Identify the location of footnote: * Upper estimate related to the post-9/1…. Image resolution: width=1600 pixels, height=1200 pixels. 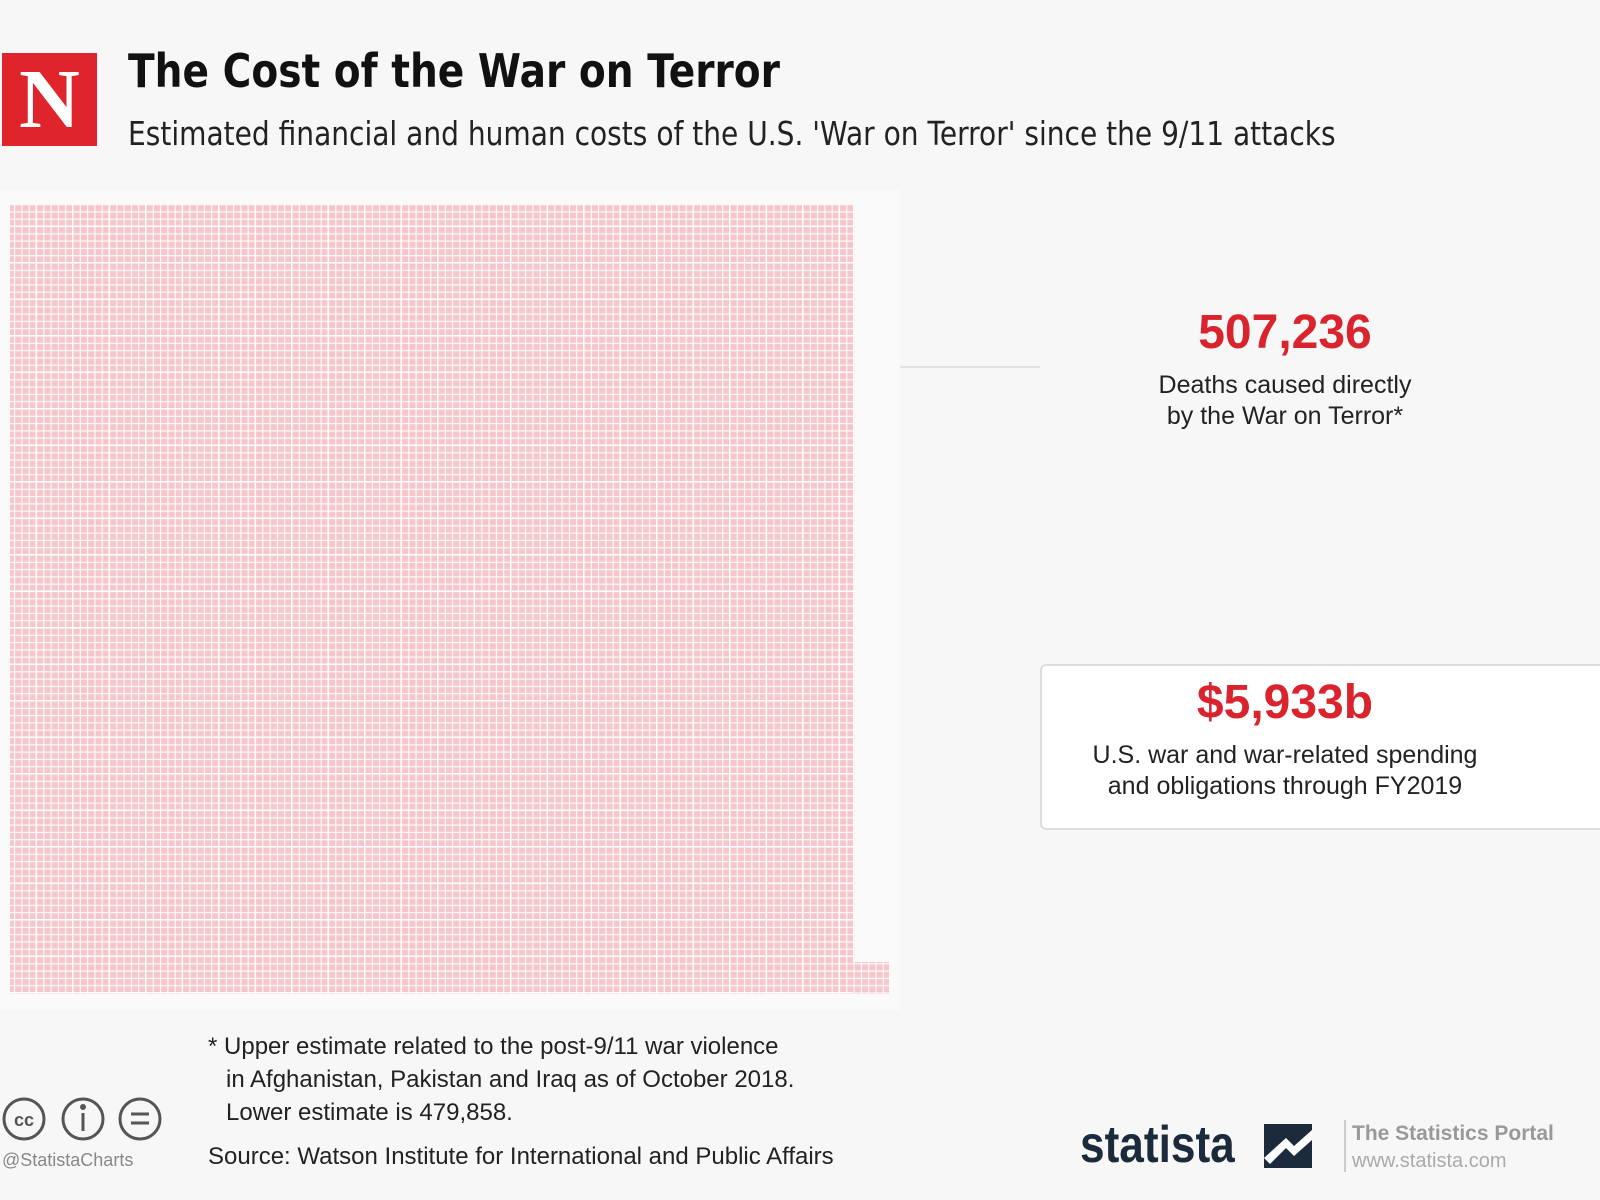
(501, 1079).